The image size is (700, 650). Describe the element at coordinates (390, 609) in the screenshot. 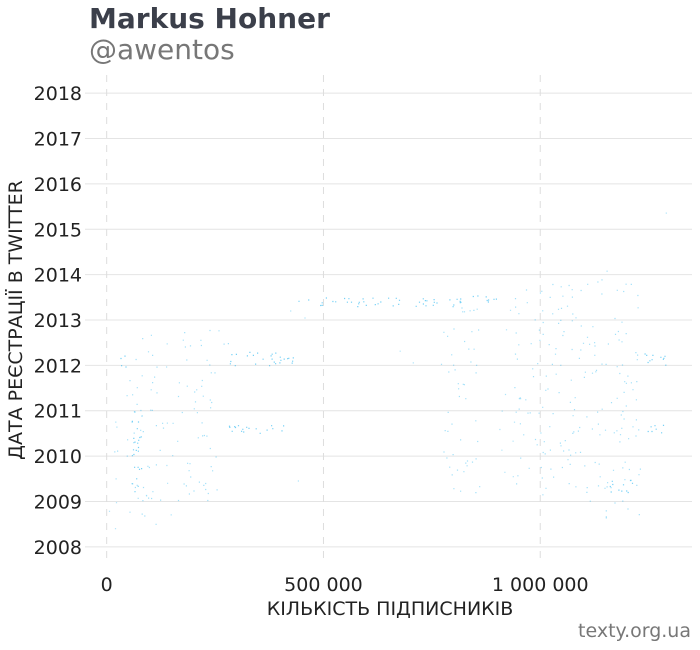

I see `x-axis-label: КІЛЬКІСТЬ ПІДПИСНИКІВ` at that location.